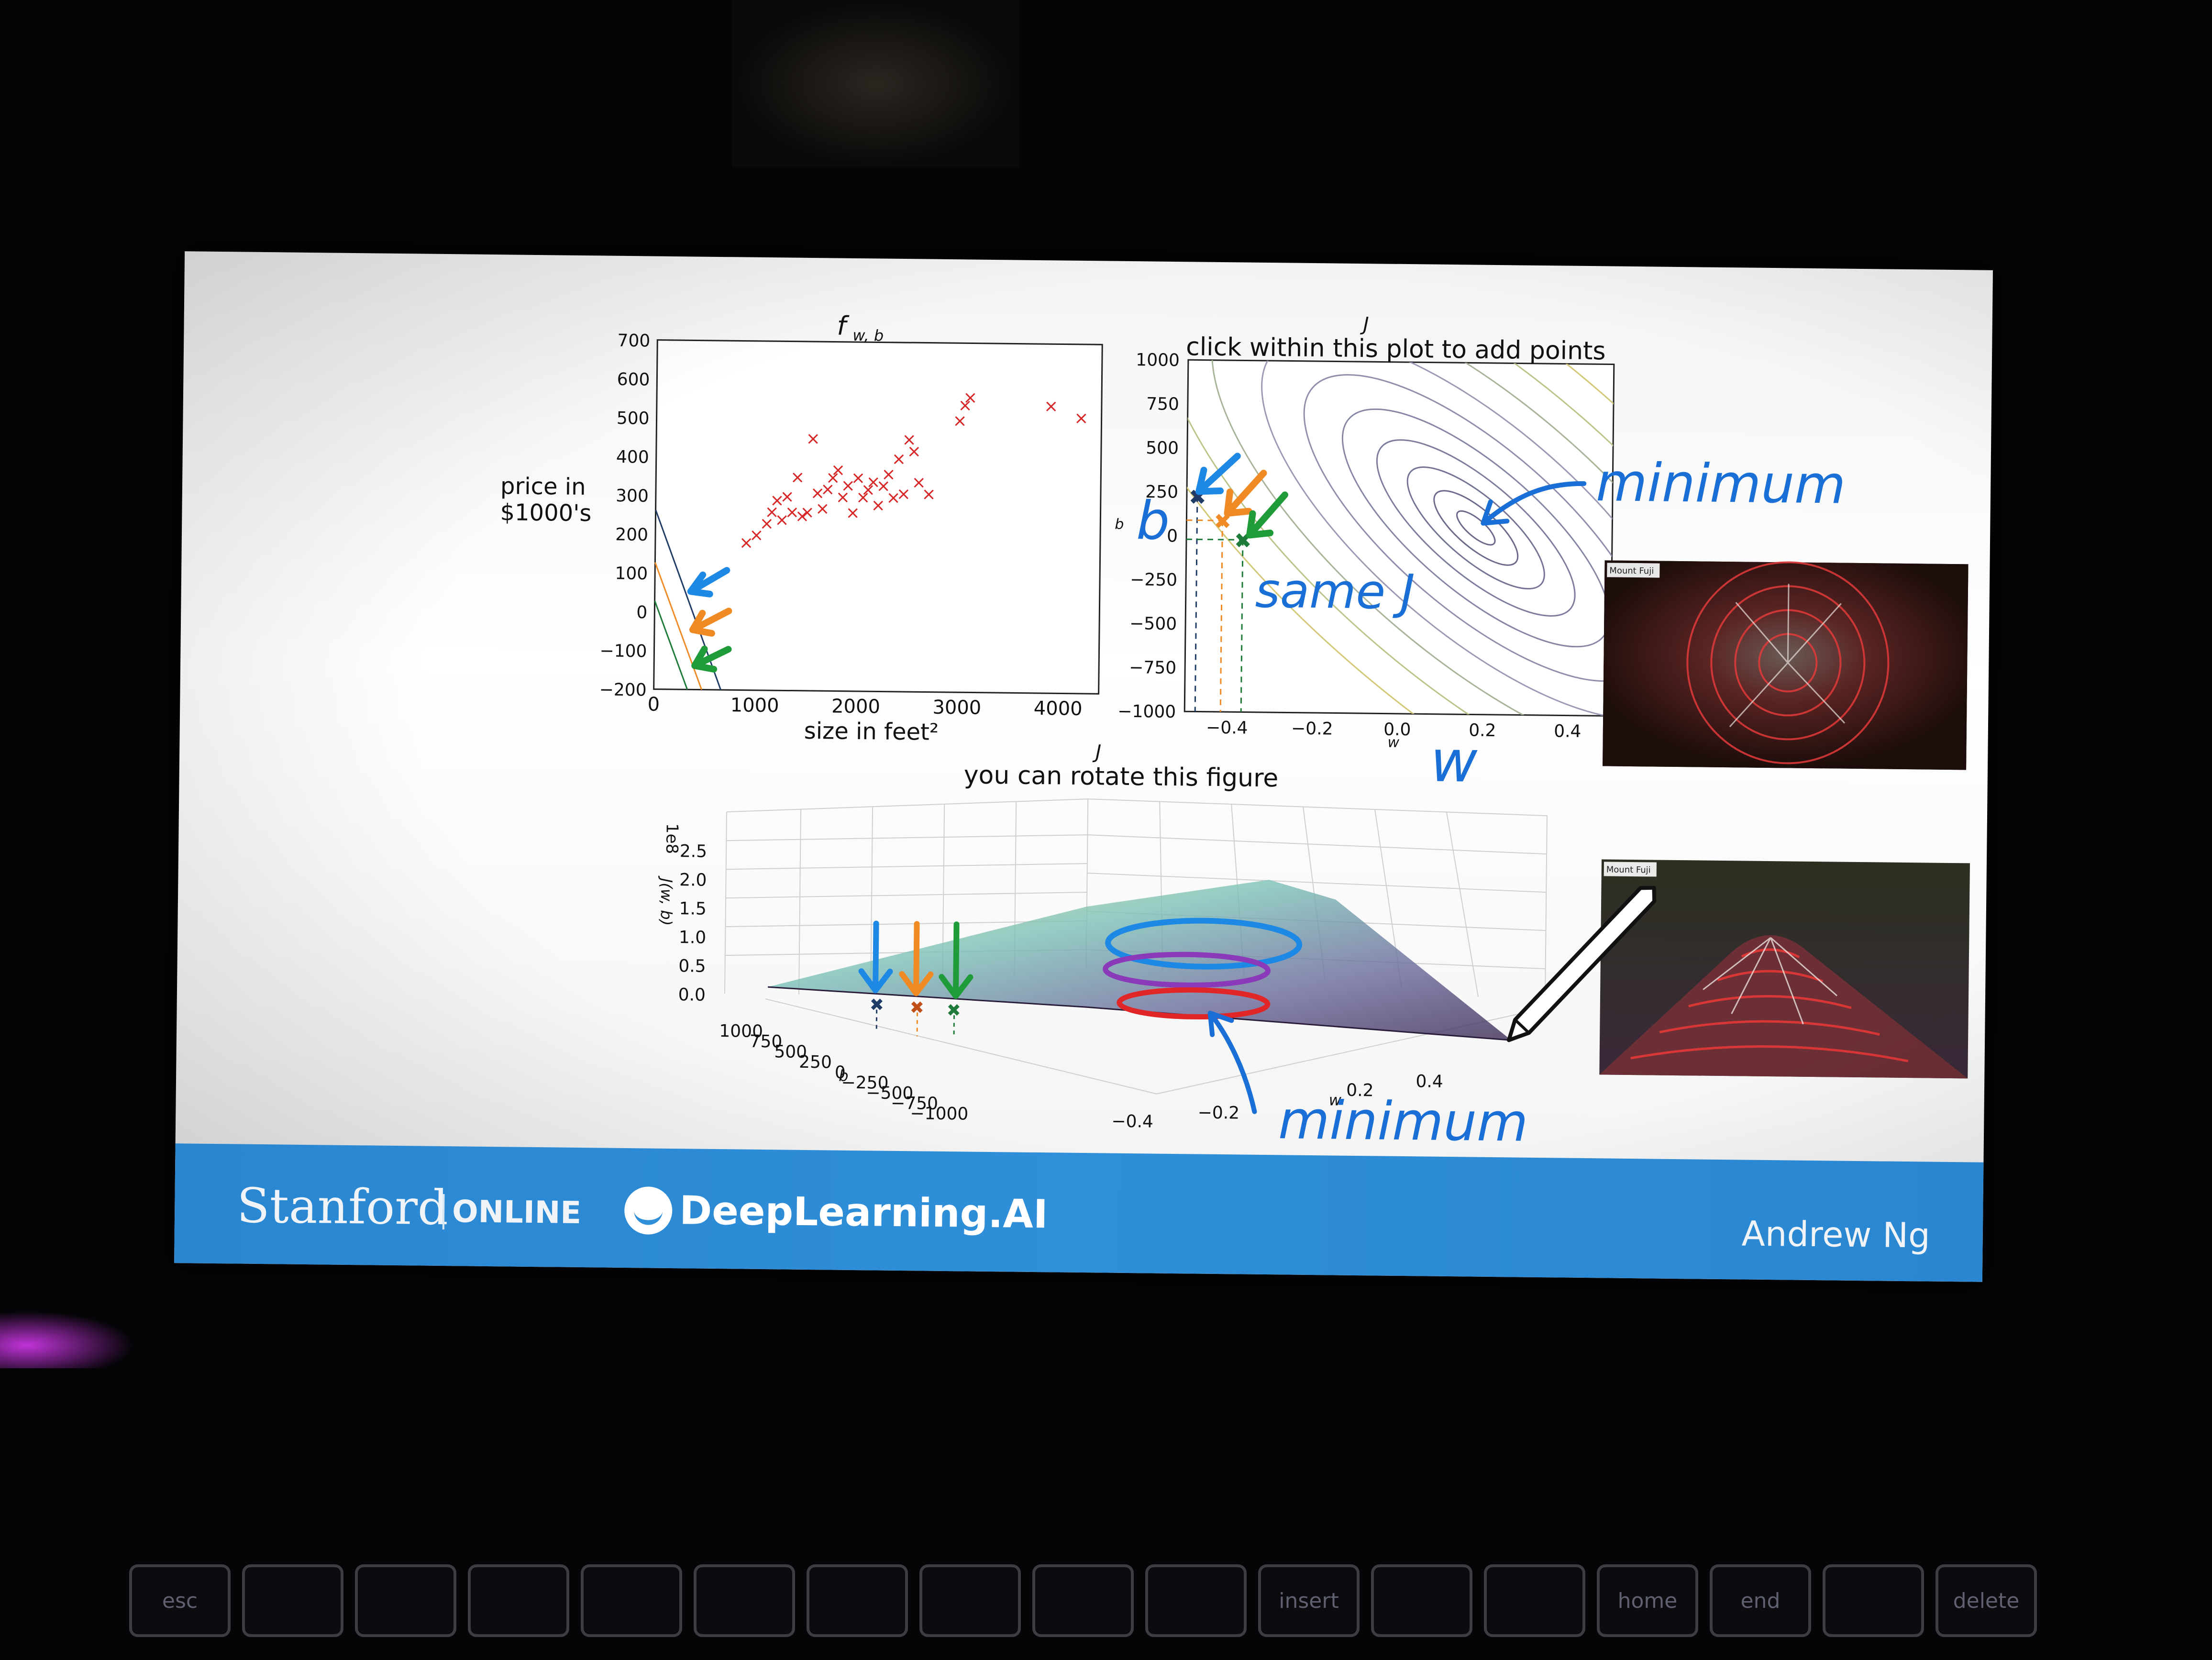  I want to click on left-plot-title-sub: w, b, so click(868, 335).